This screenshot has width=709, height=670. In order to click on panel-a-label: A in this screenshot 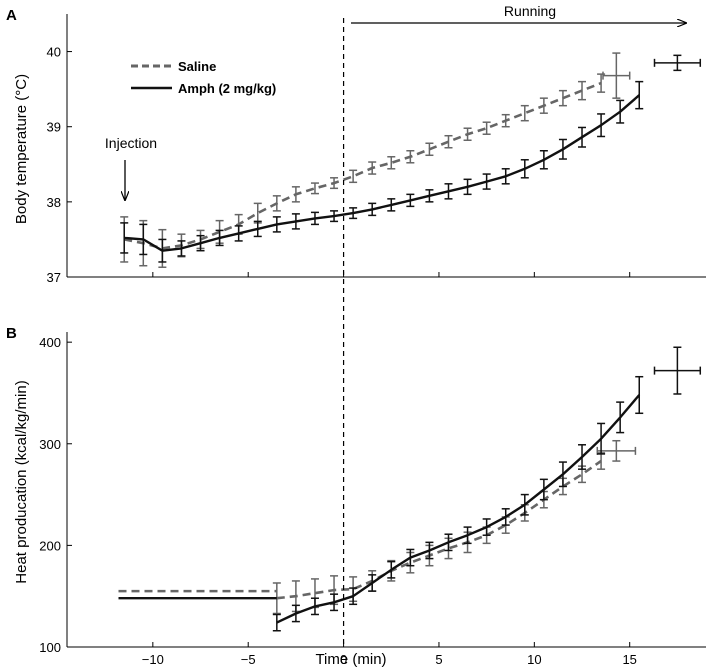, I will do `click(11, 15)`.